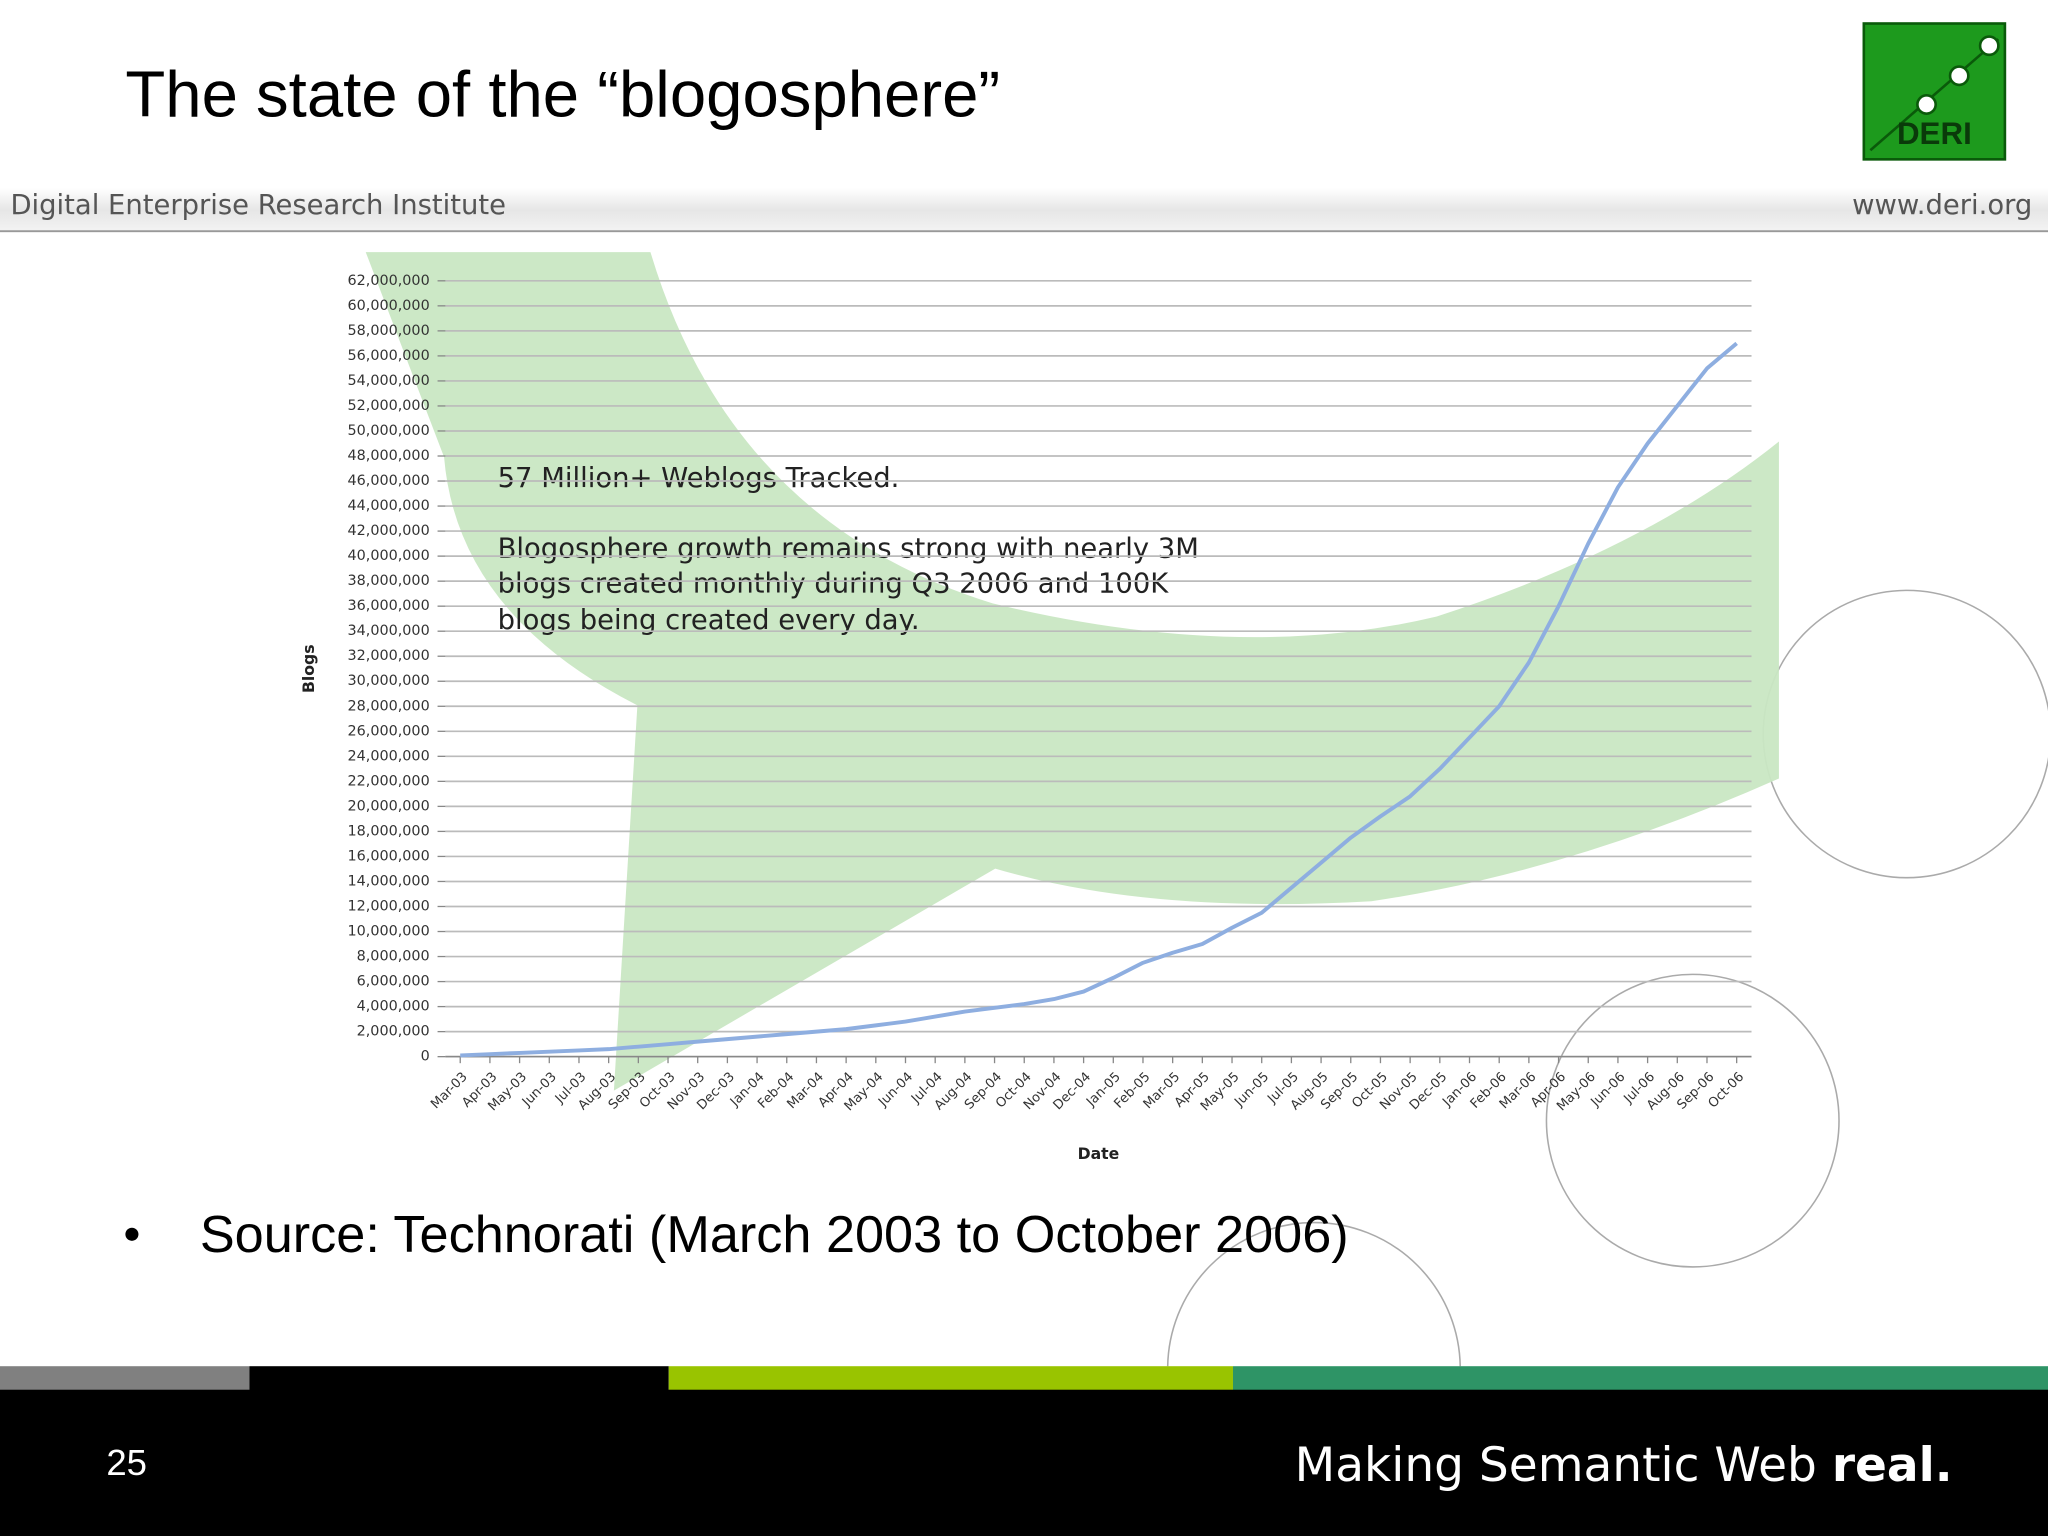 This screenshot has width=2048, height=1536. Describe the element at coordinates (388, 331) in the screenshot. I see `y-tick-label: 58,000,000` at that location.